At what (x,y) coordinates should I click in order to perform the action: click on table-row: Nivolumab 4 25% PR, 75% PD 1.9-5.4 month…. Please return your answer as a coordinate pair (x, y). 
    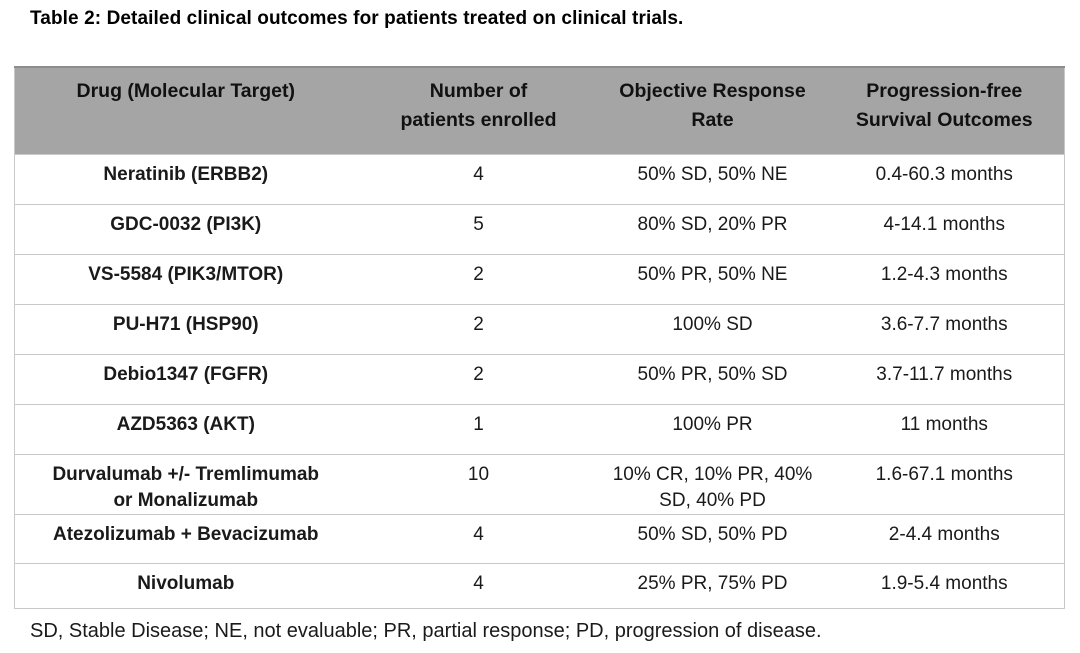
    Looking at the image, I should click on (539, 586).